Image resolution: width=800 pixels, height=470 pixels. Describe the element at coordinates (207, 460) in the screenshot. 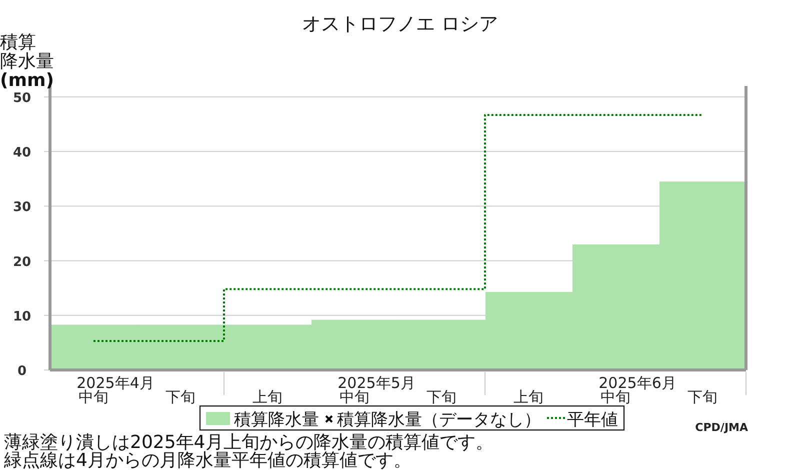

I see `text: 緑点線は4月からの月降水量平年値の積算値です。` at that location.